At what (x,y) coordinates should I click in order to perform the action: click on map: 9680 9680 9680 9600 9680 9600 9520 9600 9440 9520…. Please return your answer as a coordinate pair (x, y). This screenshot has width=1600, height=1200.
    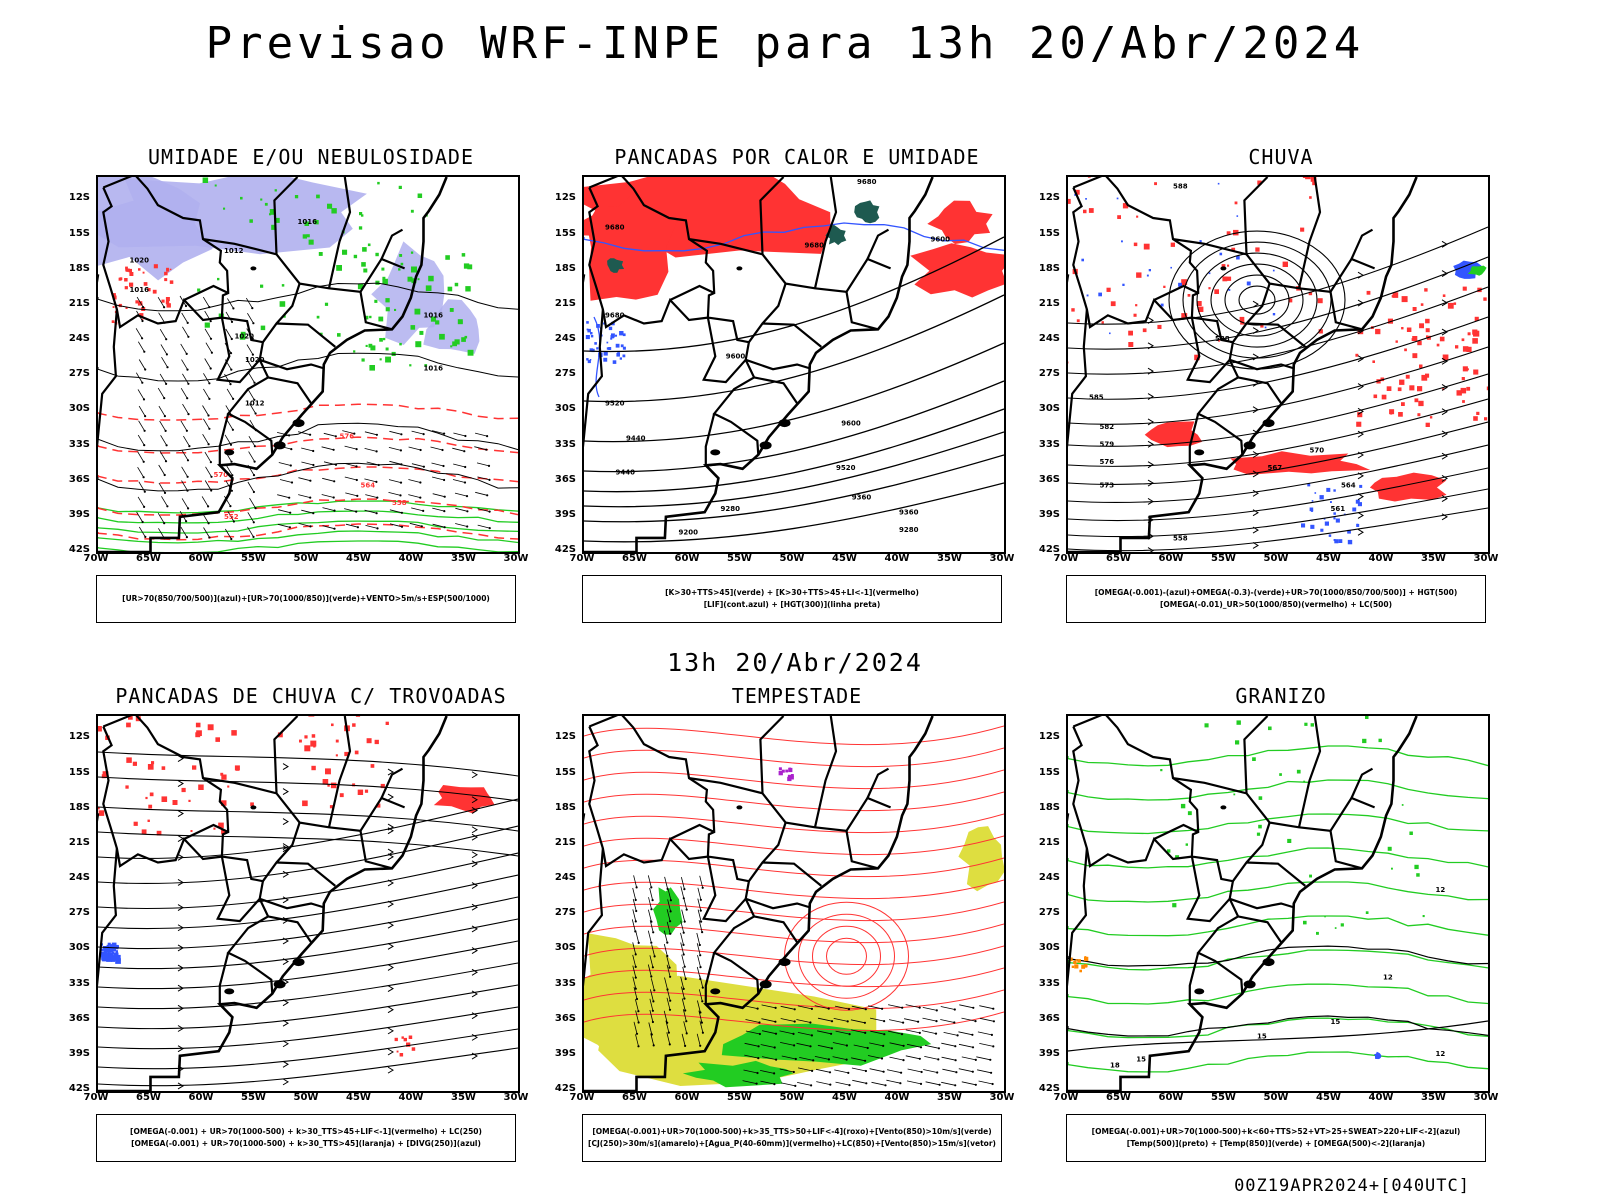
    Looking at the image, I should click on (794, 364).